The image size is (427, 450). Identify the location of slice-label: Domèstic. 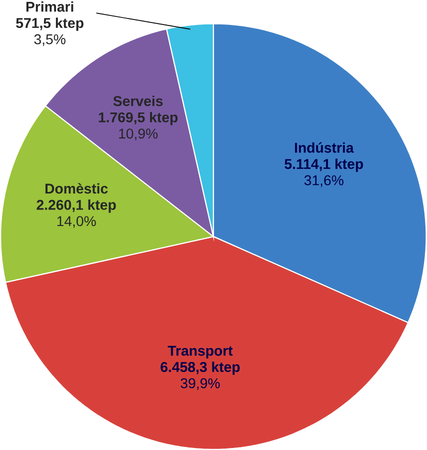
(77, 188).